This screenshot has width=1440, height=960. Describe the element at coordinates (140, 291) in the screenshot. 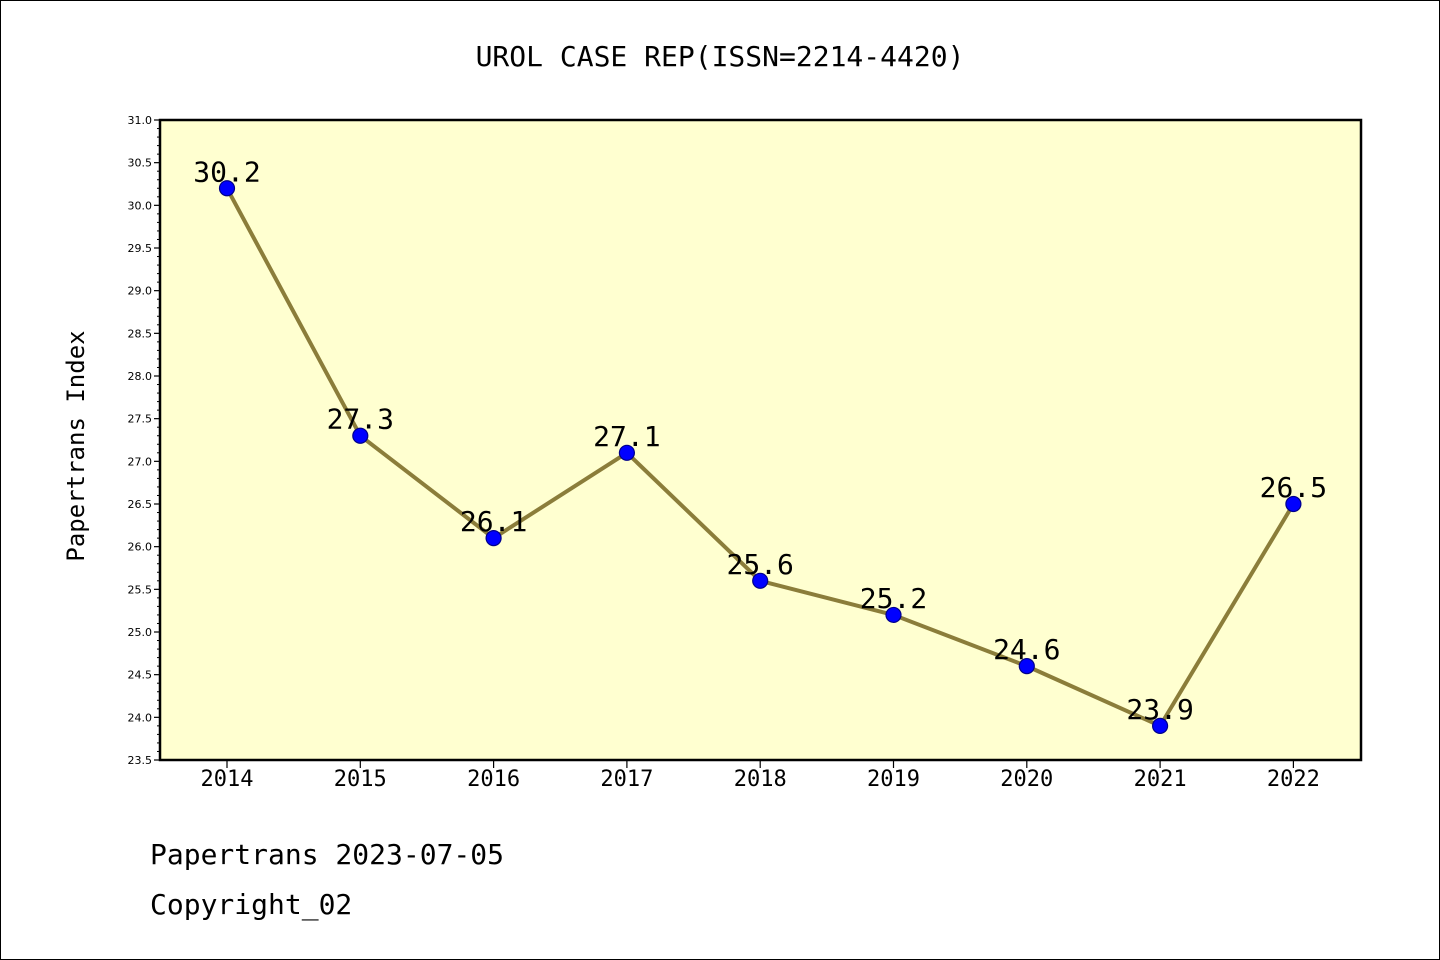

I see `y-tick-label: 29.0` at that location.